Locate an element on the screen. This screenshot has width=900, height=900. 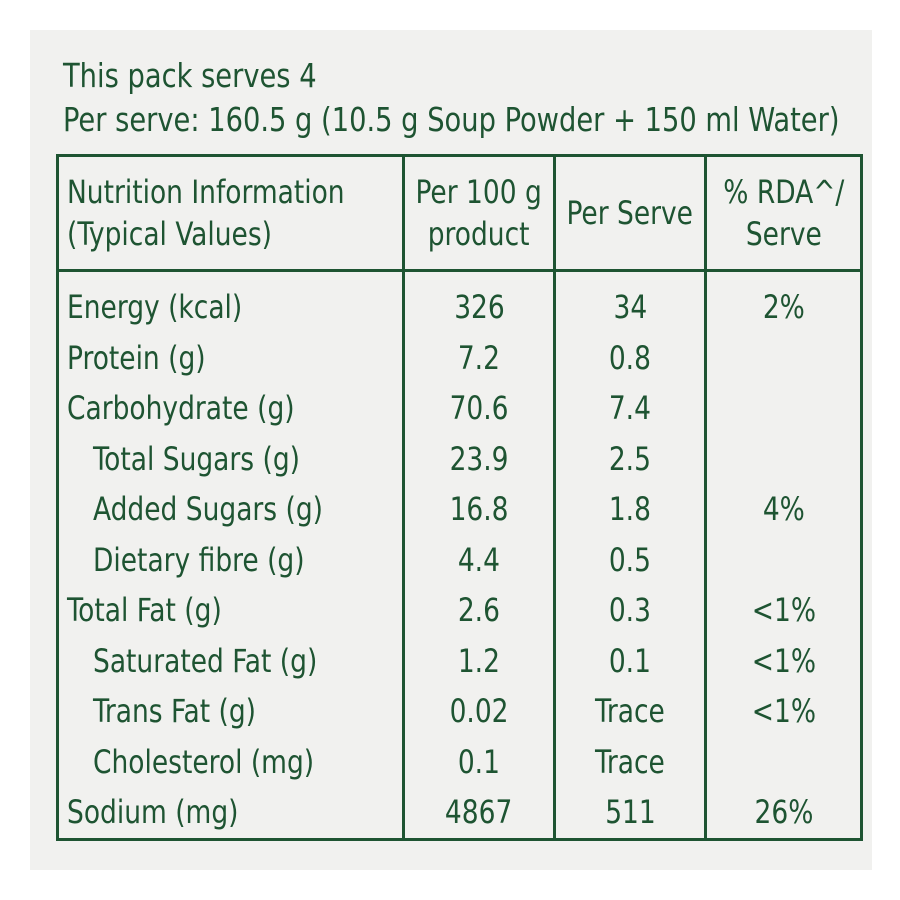
header-per-100g: Per 100 g product is located at coordinates (479, 213).